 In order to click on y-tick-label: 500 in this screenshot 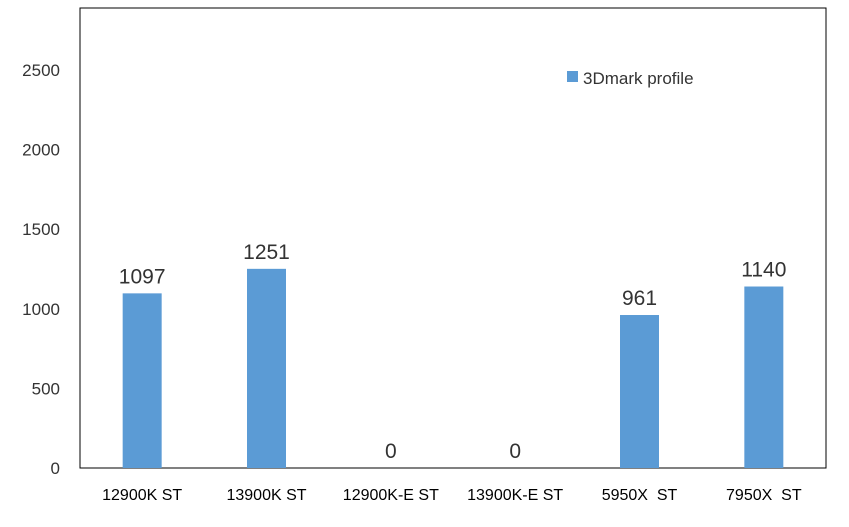, I will do `click(46, 388)`.